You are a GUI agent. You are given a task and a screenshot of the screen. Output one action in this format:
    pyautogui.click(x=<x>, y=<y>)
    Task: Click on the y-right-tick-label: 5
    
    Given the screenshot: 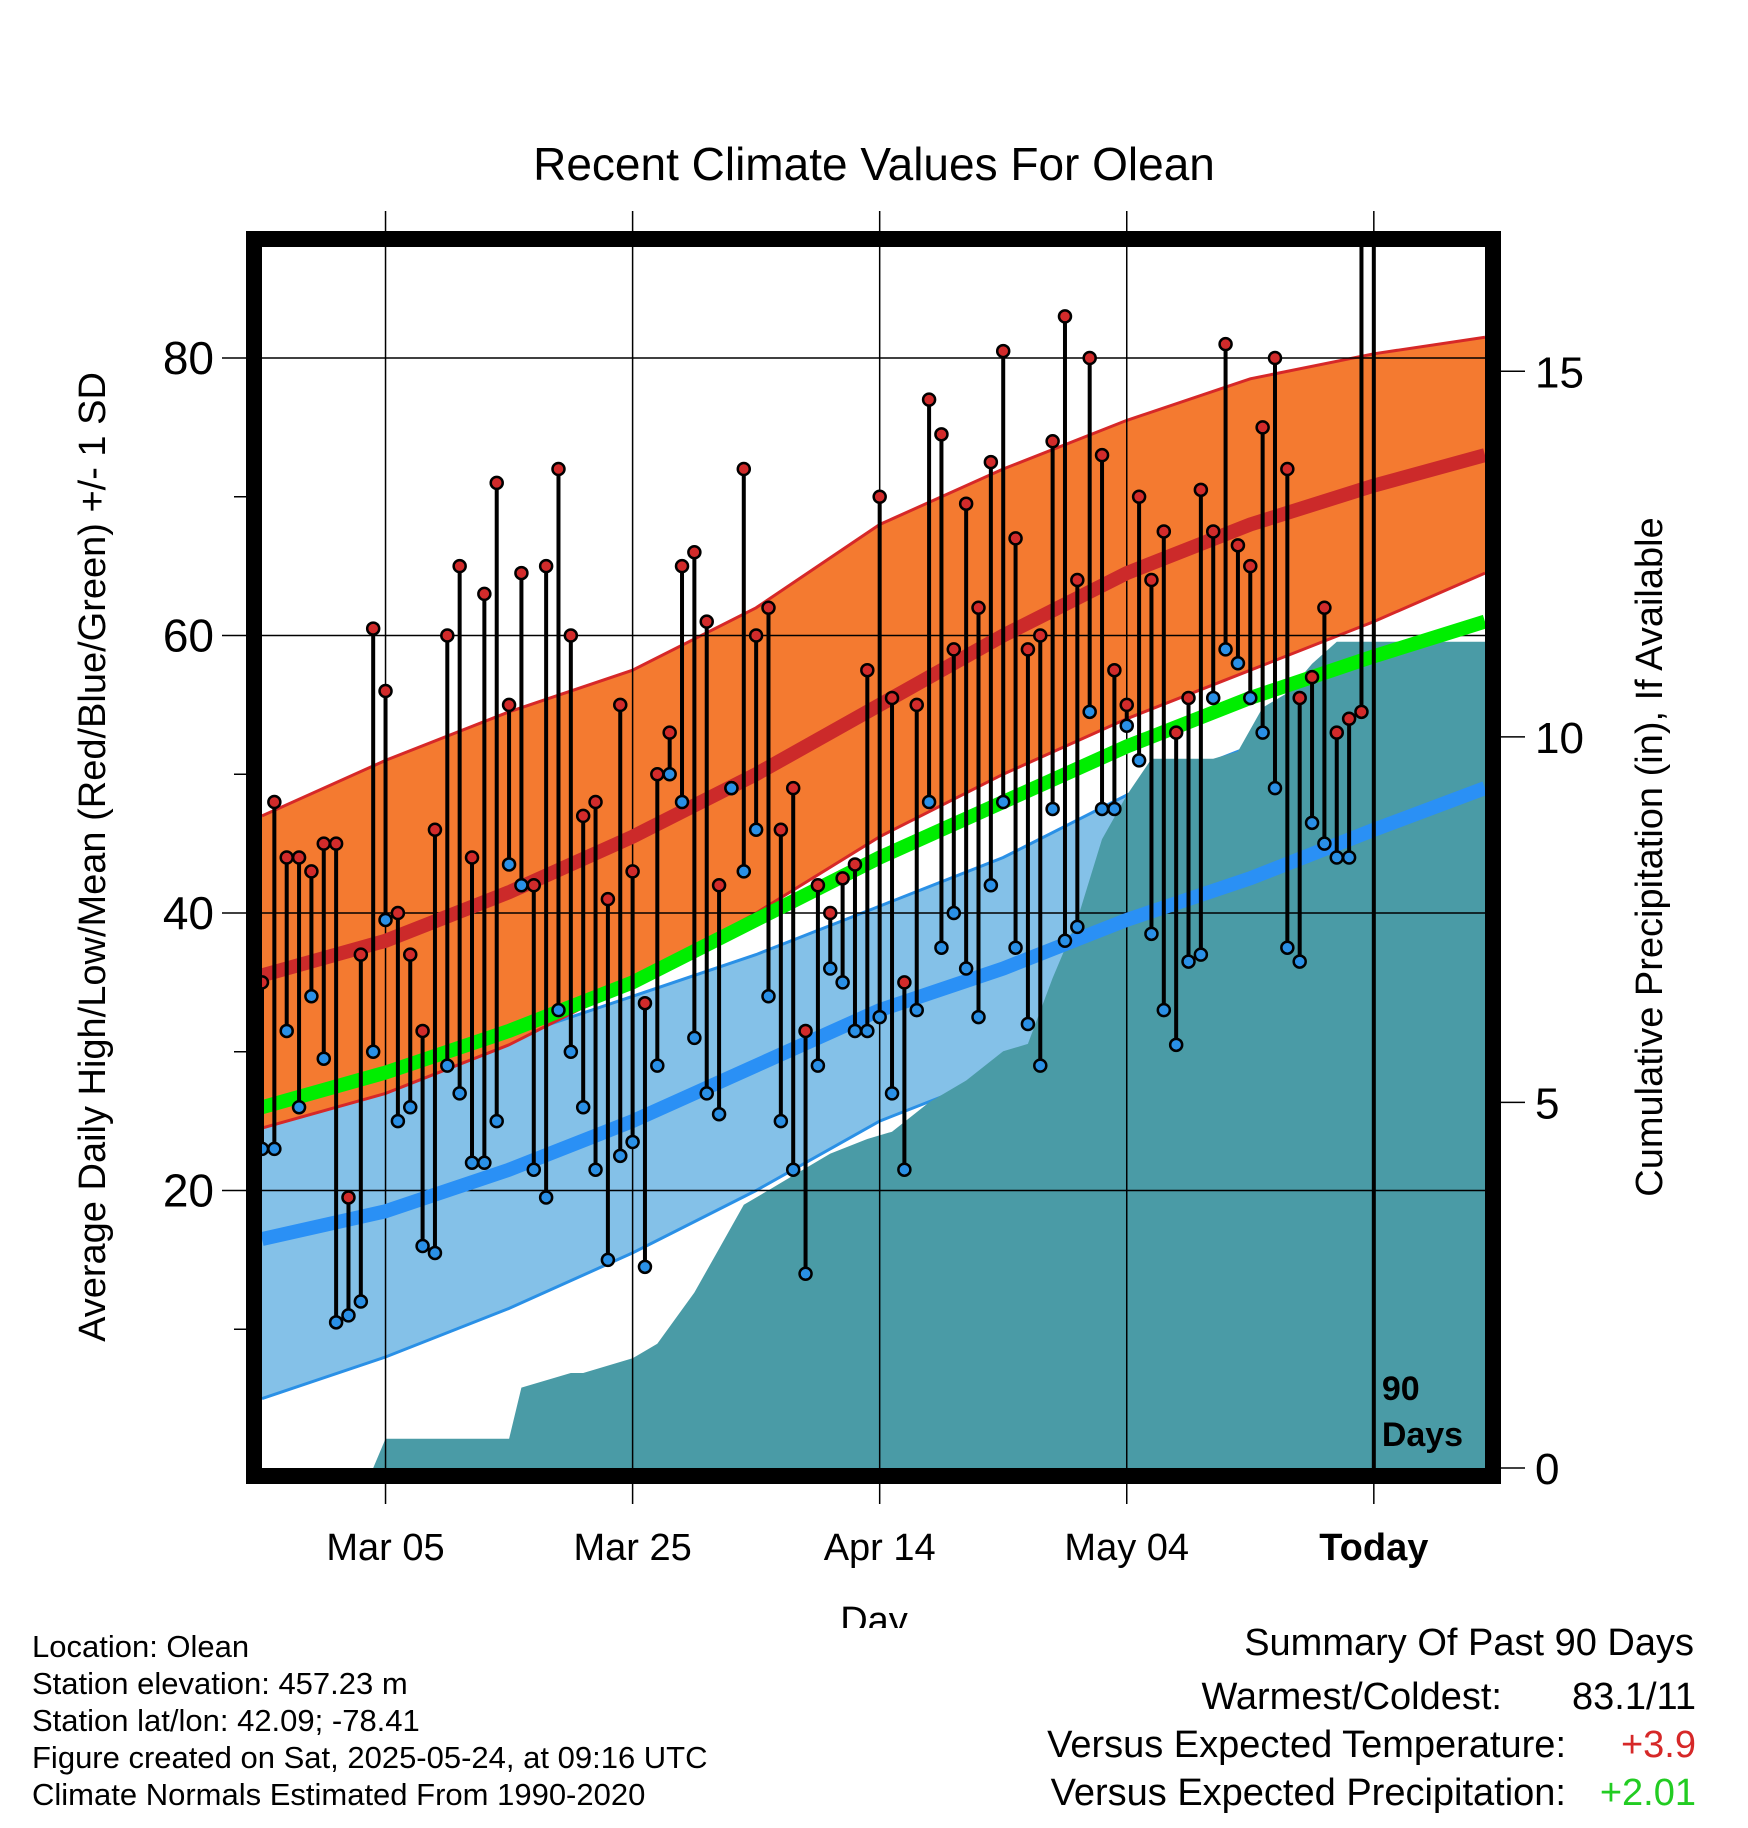 What is the action you would take?
    pyautogui.click(x=1547, y=1103)
    